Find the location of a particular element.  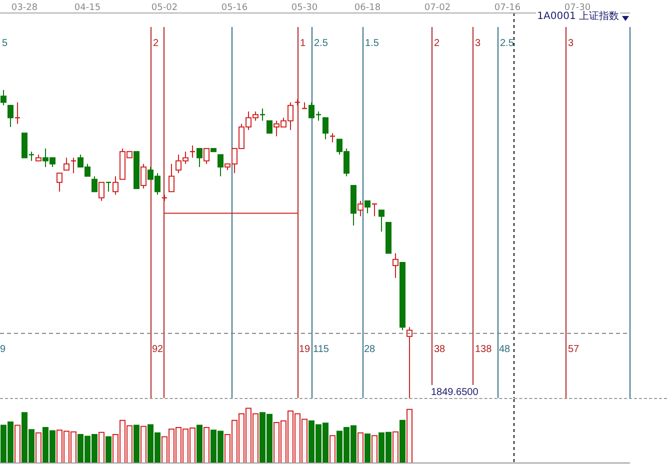

annotation: 48 is located at coordinates (505, 349).